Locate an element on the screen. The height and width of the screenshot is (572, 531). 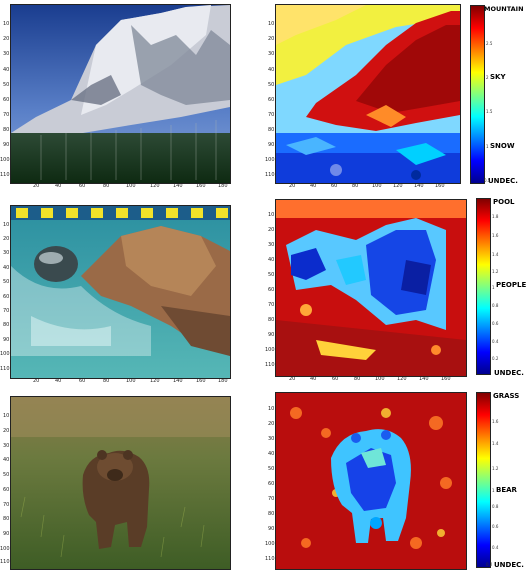
colorbar-tick: 1.2 is located at coordinates (495, 468).